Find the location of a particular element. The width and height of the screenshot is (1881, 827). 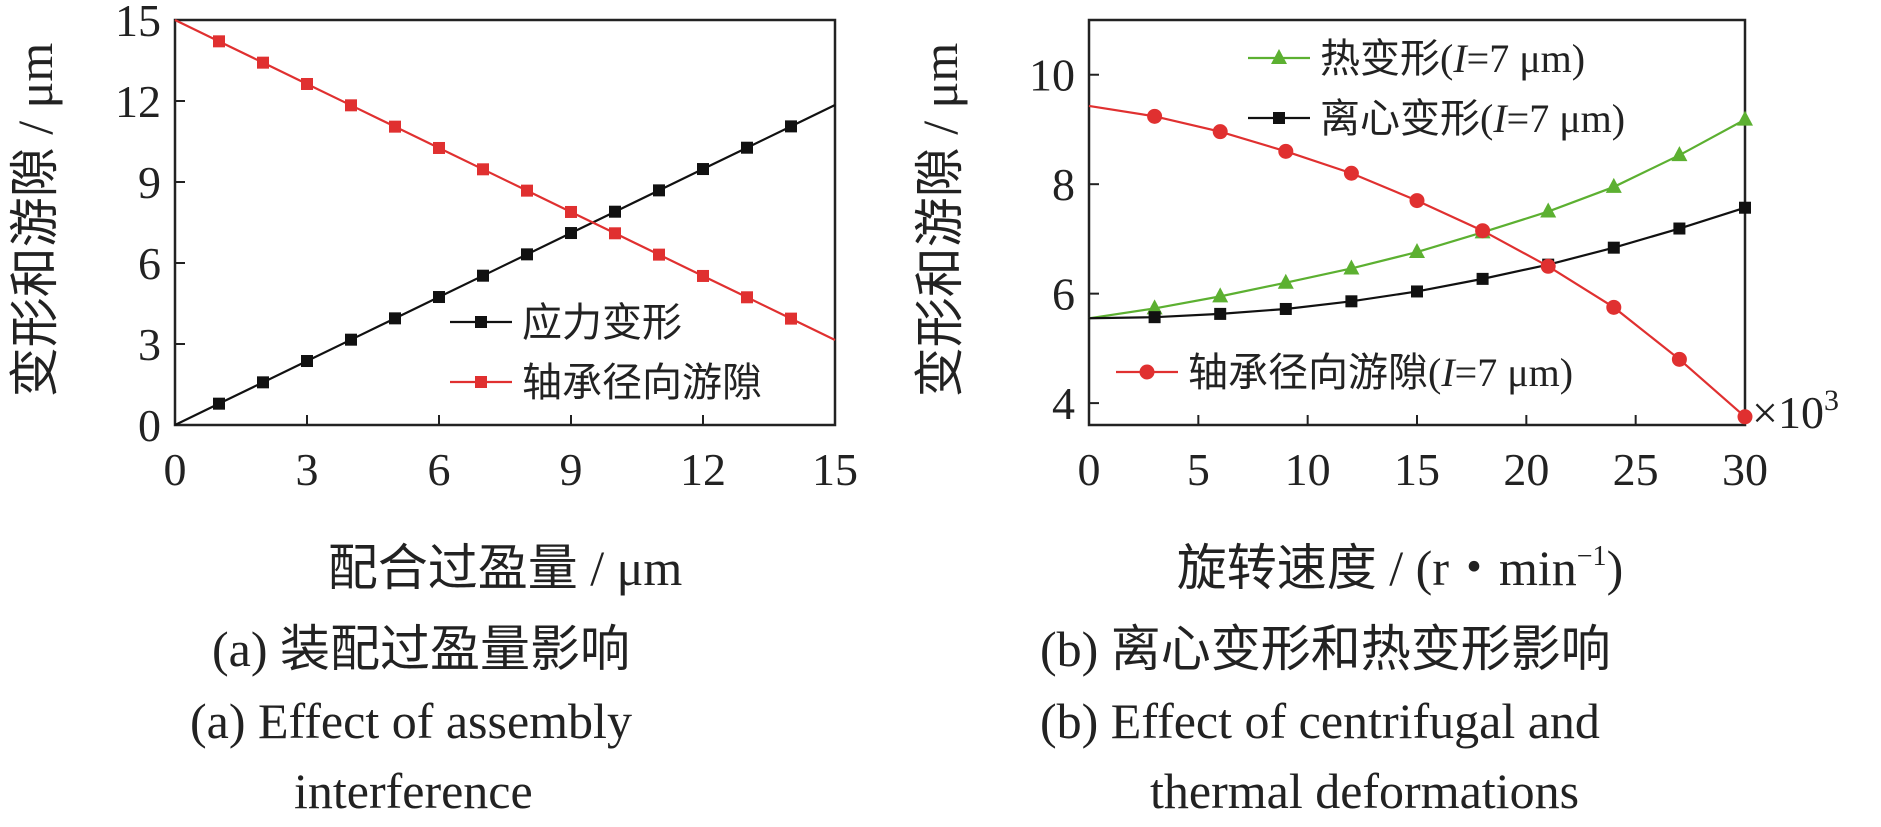

x-tick-label-b: 10 is located at coordinates (1308, 469).